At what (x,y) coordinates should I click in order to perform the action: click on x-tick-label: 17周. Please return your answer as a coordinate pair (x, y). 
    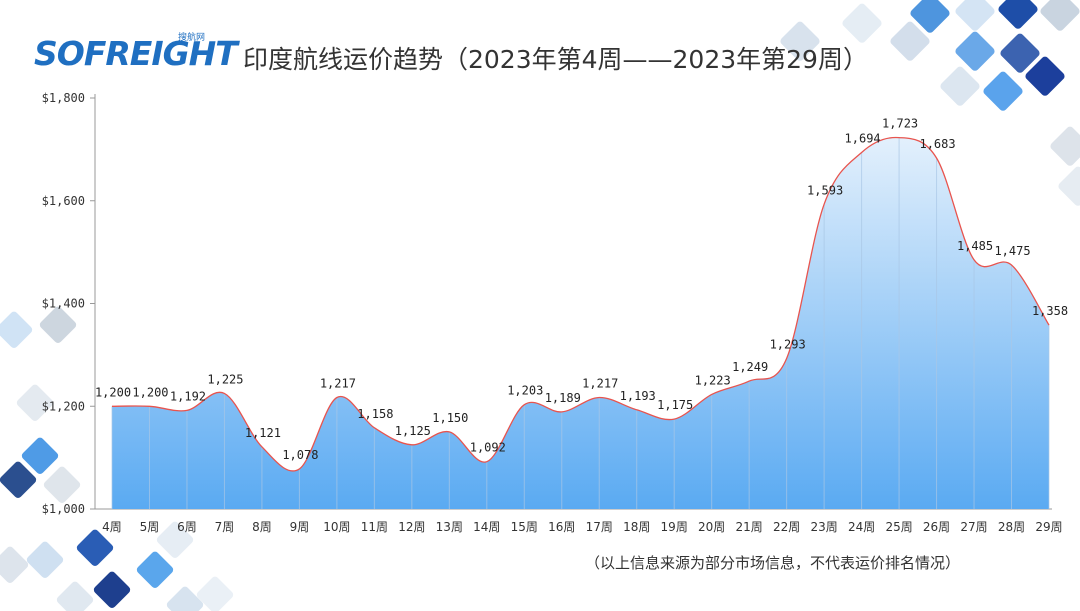
    Looking at the image, I should click on (599, 527).